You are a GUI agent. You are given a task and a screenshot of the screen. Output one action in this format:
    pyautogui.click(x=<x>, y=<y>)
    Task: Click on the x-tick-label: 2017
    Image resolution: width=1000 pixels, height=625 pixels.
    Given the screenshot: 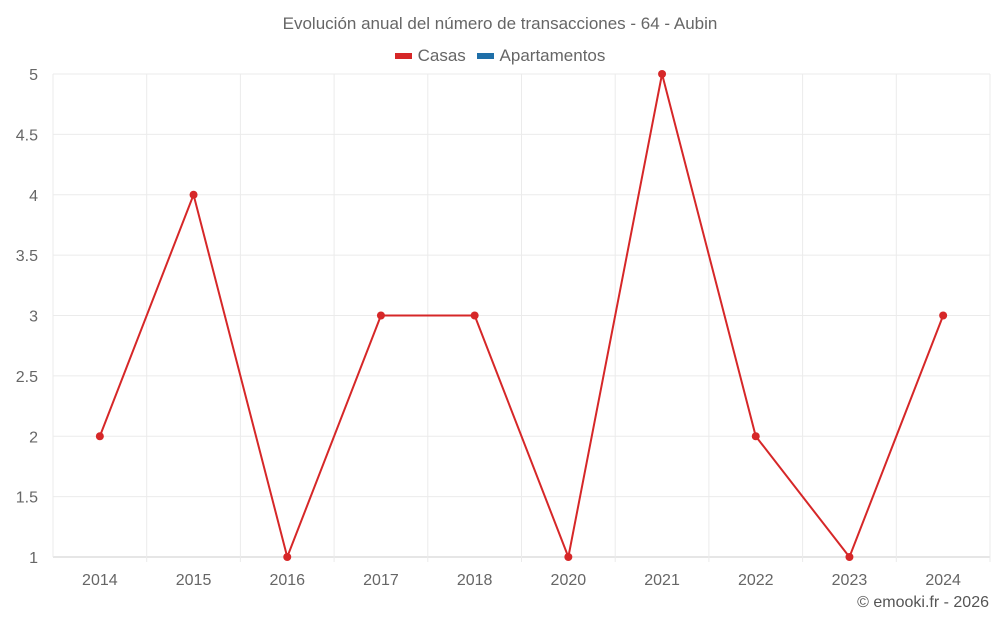 What is the action you would take?
    pyautogui.click(x=381, y=580)
    